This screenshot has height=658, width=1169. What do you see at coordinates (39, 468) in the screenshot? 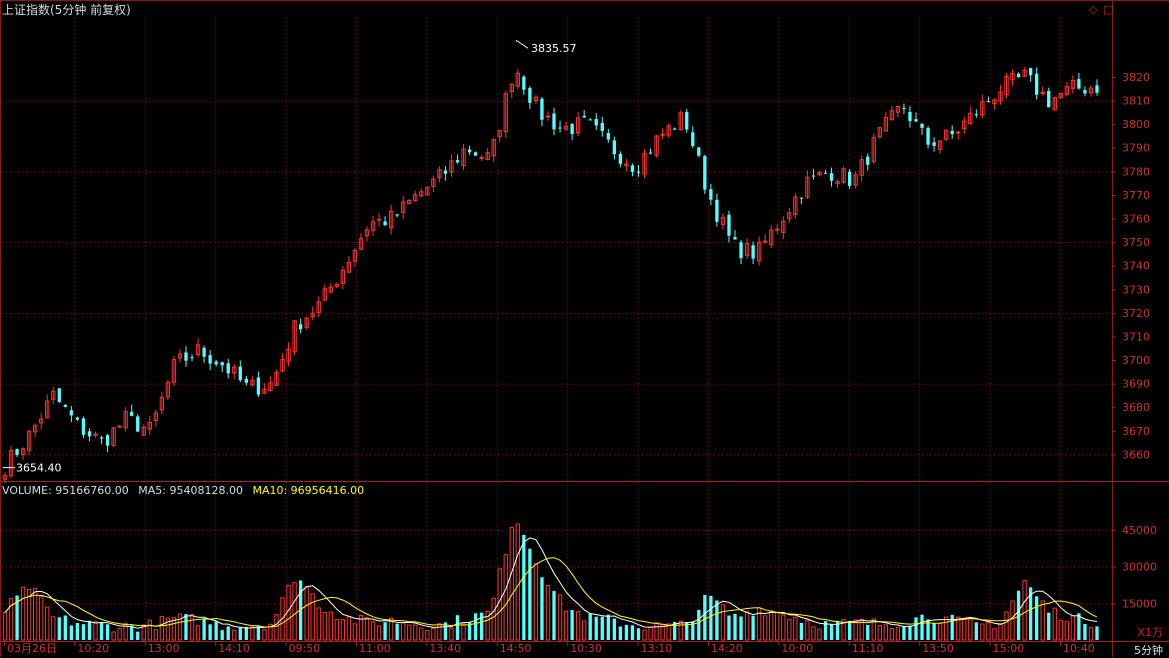
I see `low-label: 3654.40` at bounding box center [39, 468].